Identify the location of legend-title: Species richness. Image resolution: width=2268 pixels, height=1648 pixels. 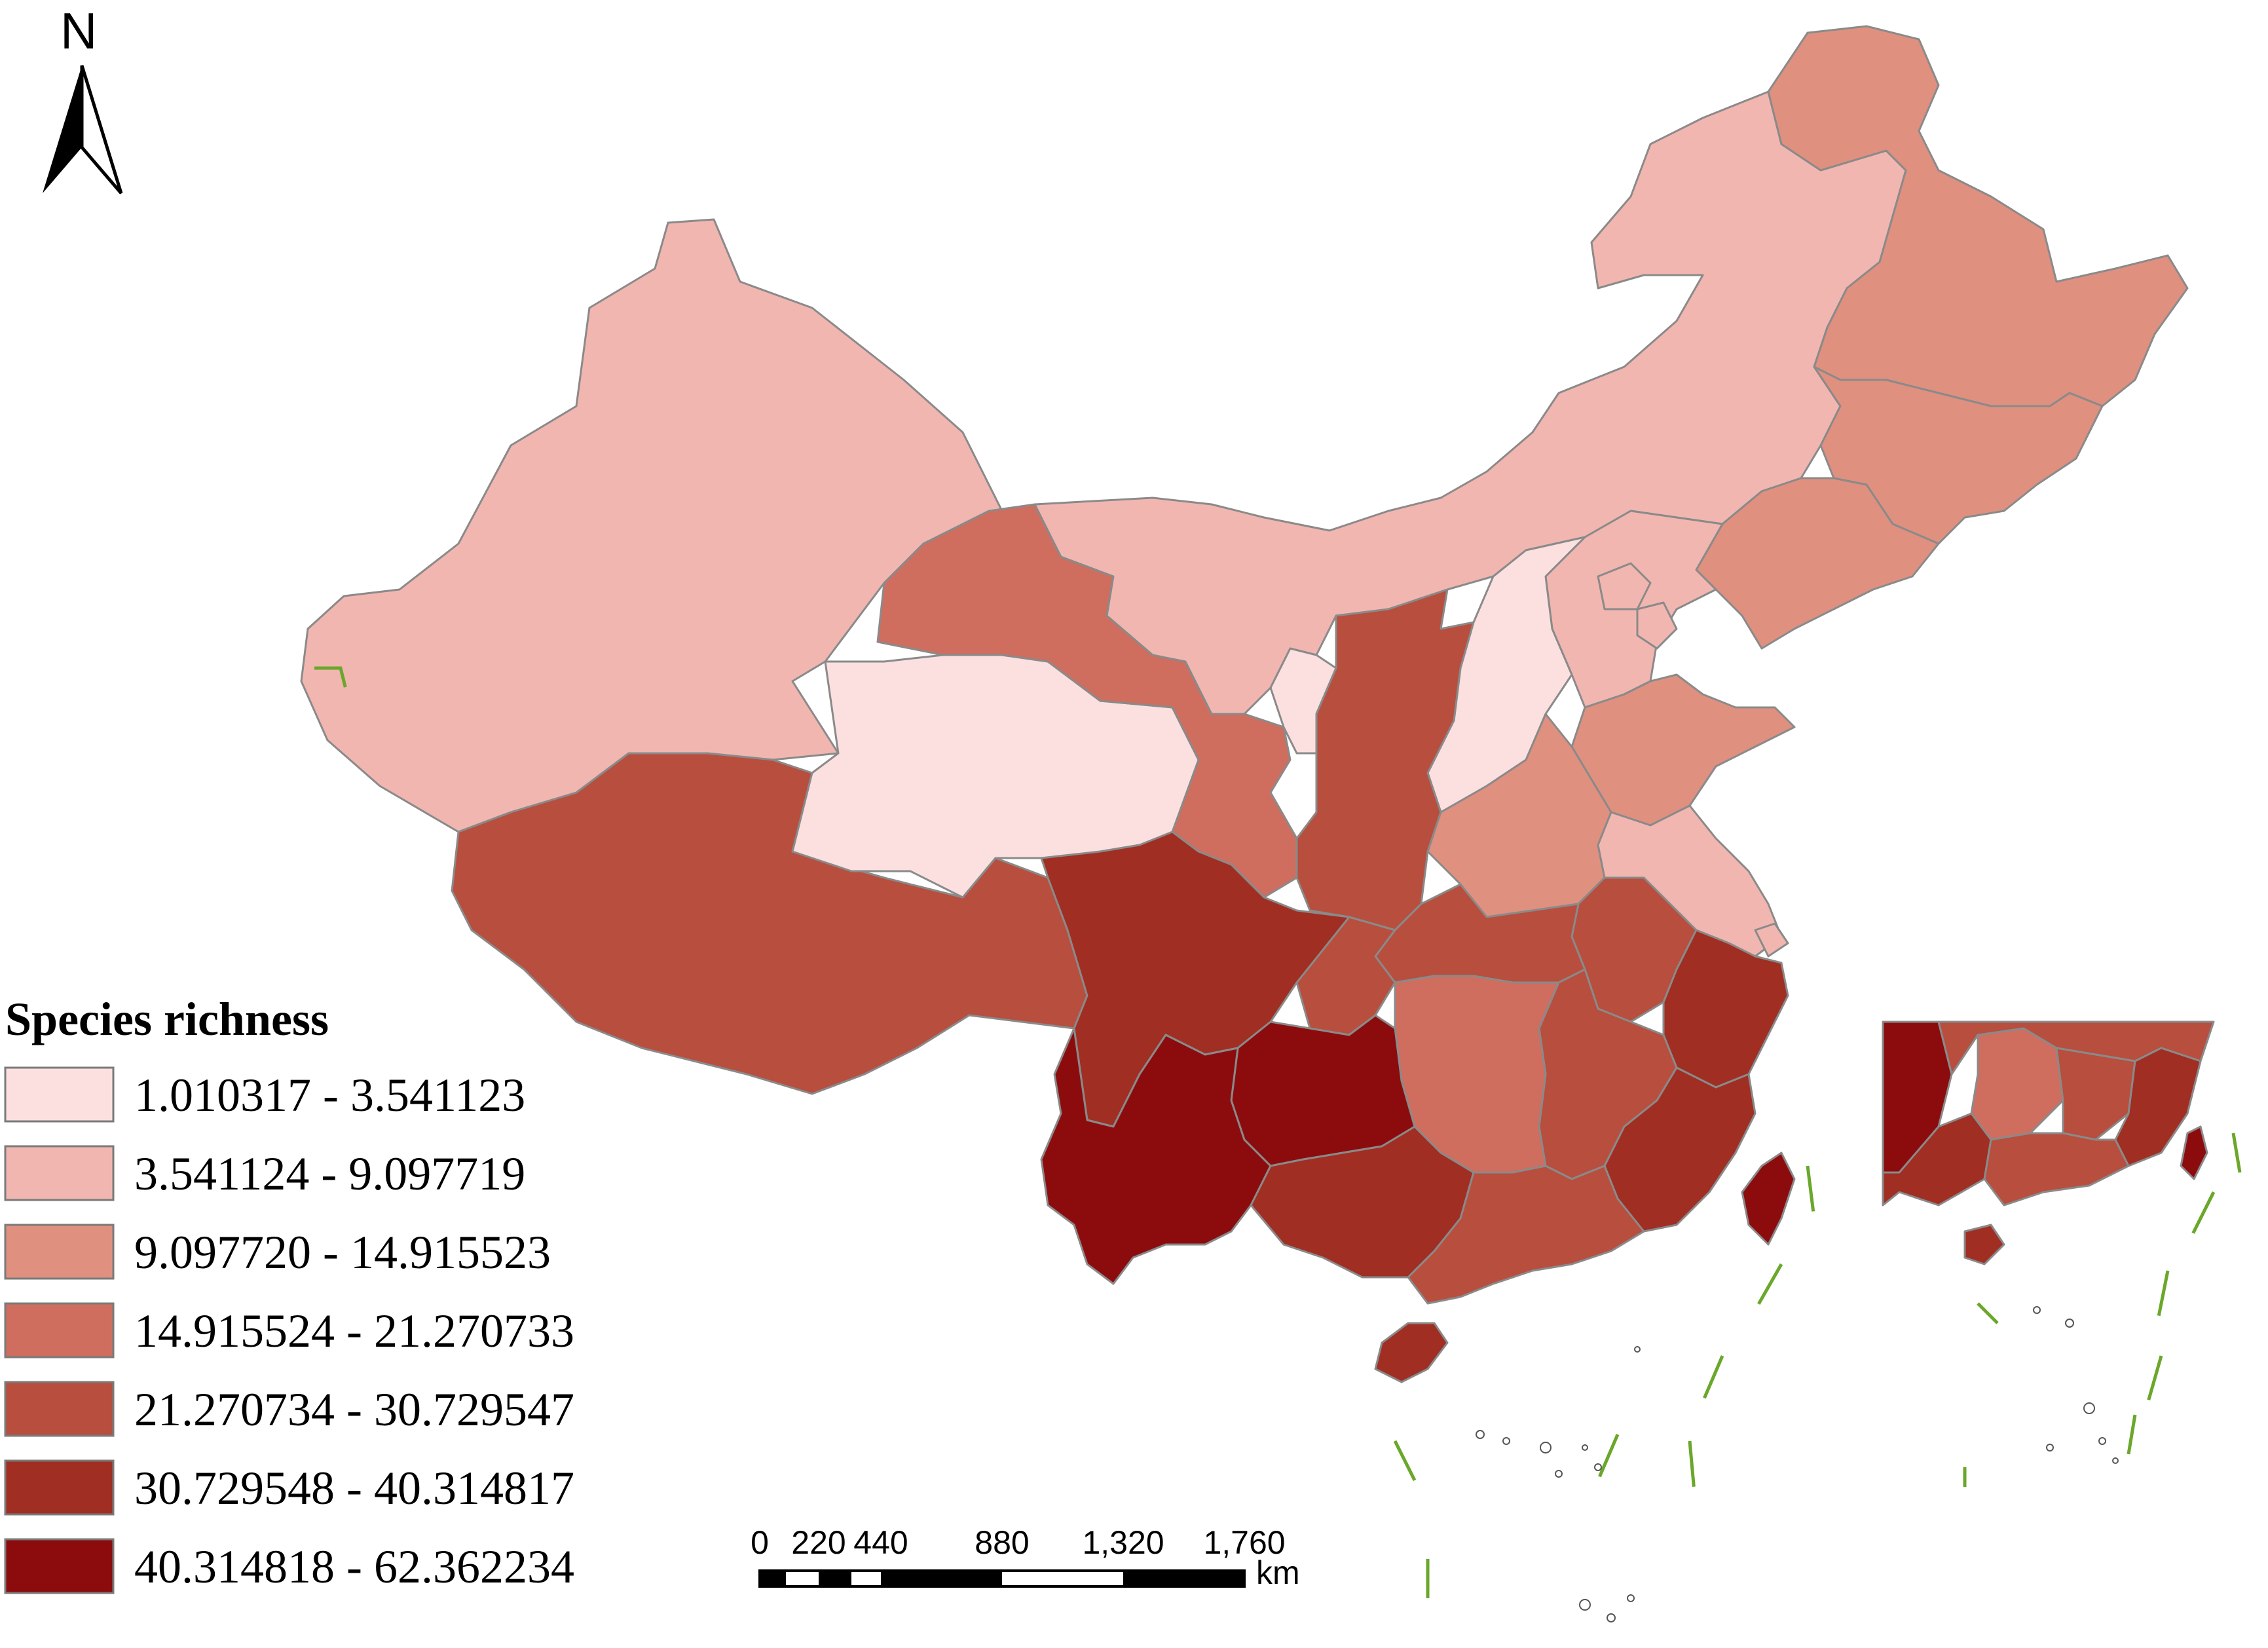
(167, 1019).